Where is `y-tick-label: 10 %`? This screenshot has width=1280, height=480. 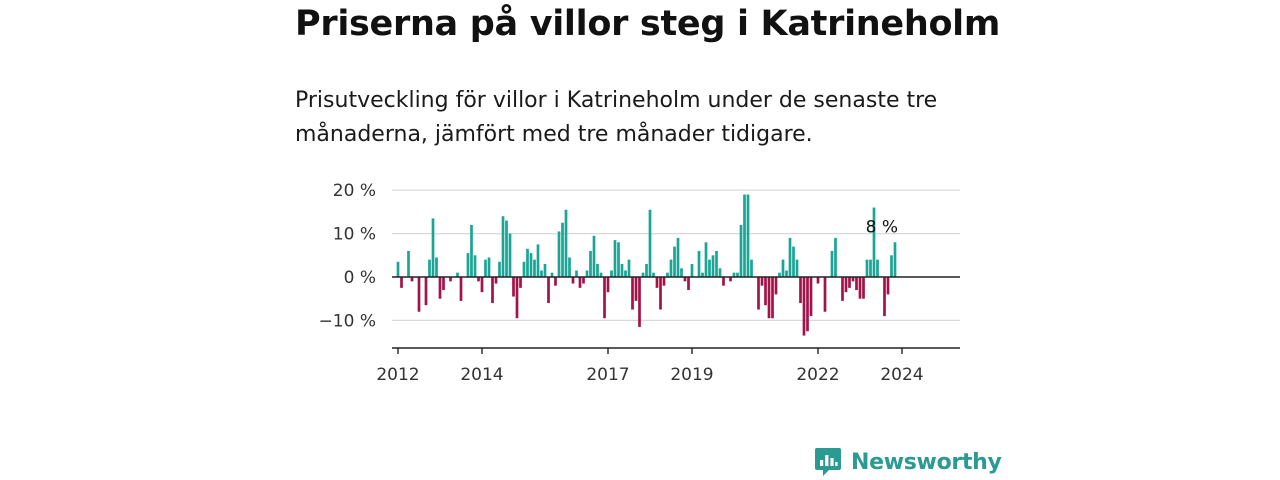 y-tick-label: 10 % is located at coordinates (354, 235).